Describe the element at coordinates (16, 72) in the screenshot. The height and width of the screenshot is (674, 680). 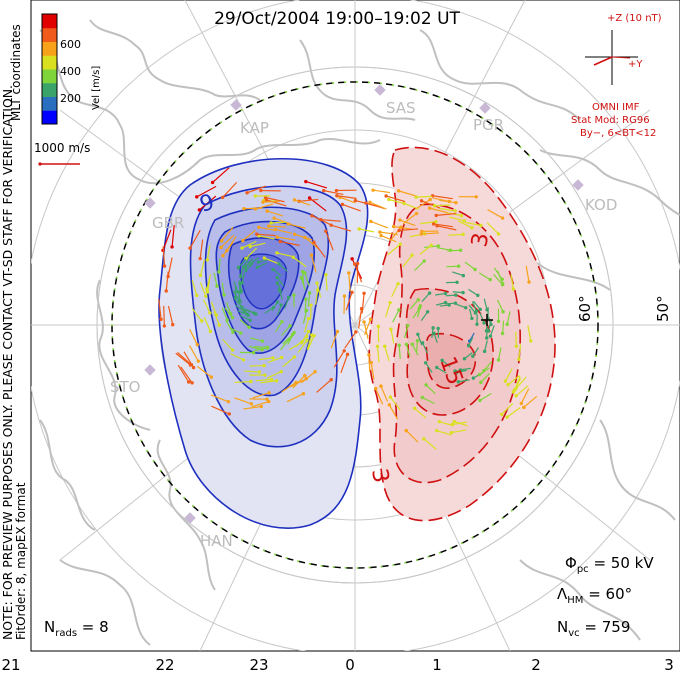
I see `coordinates-label: MLT coordinates` at that location.